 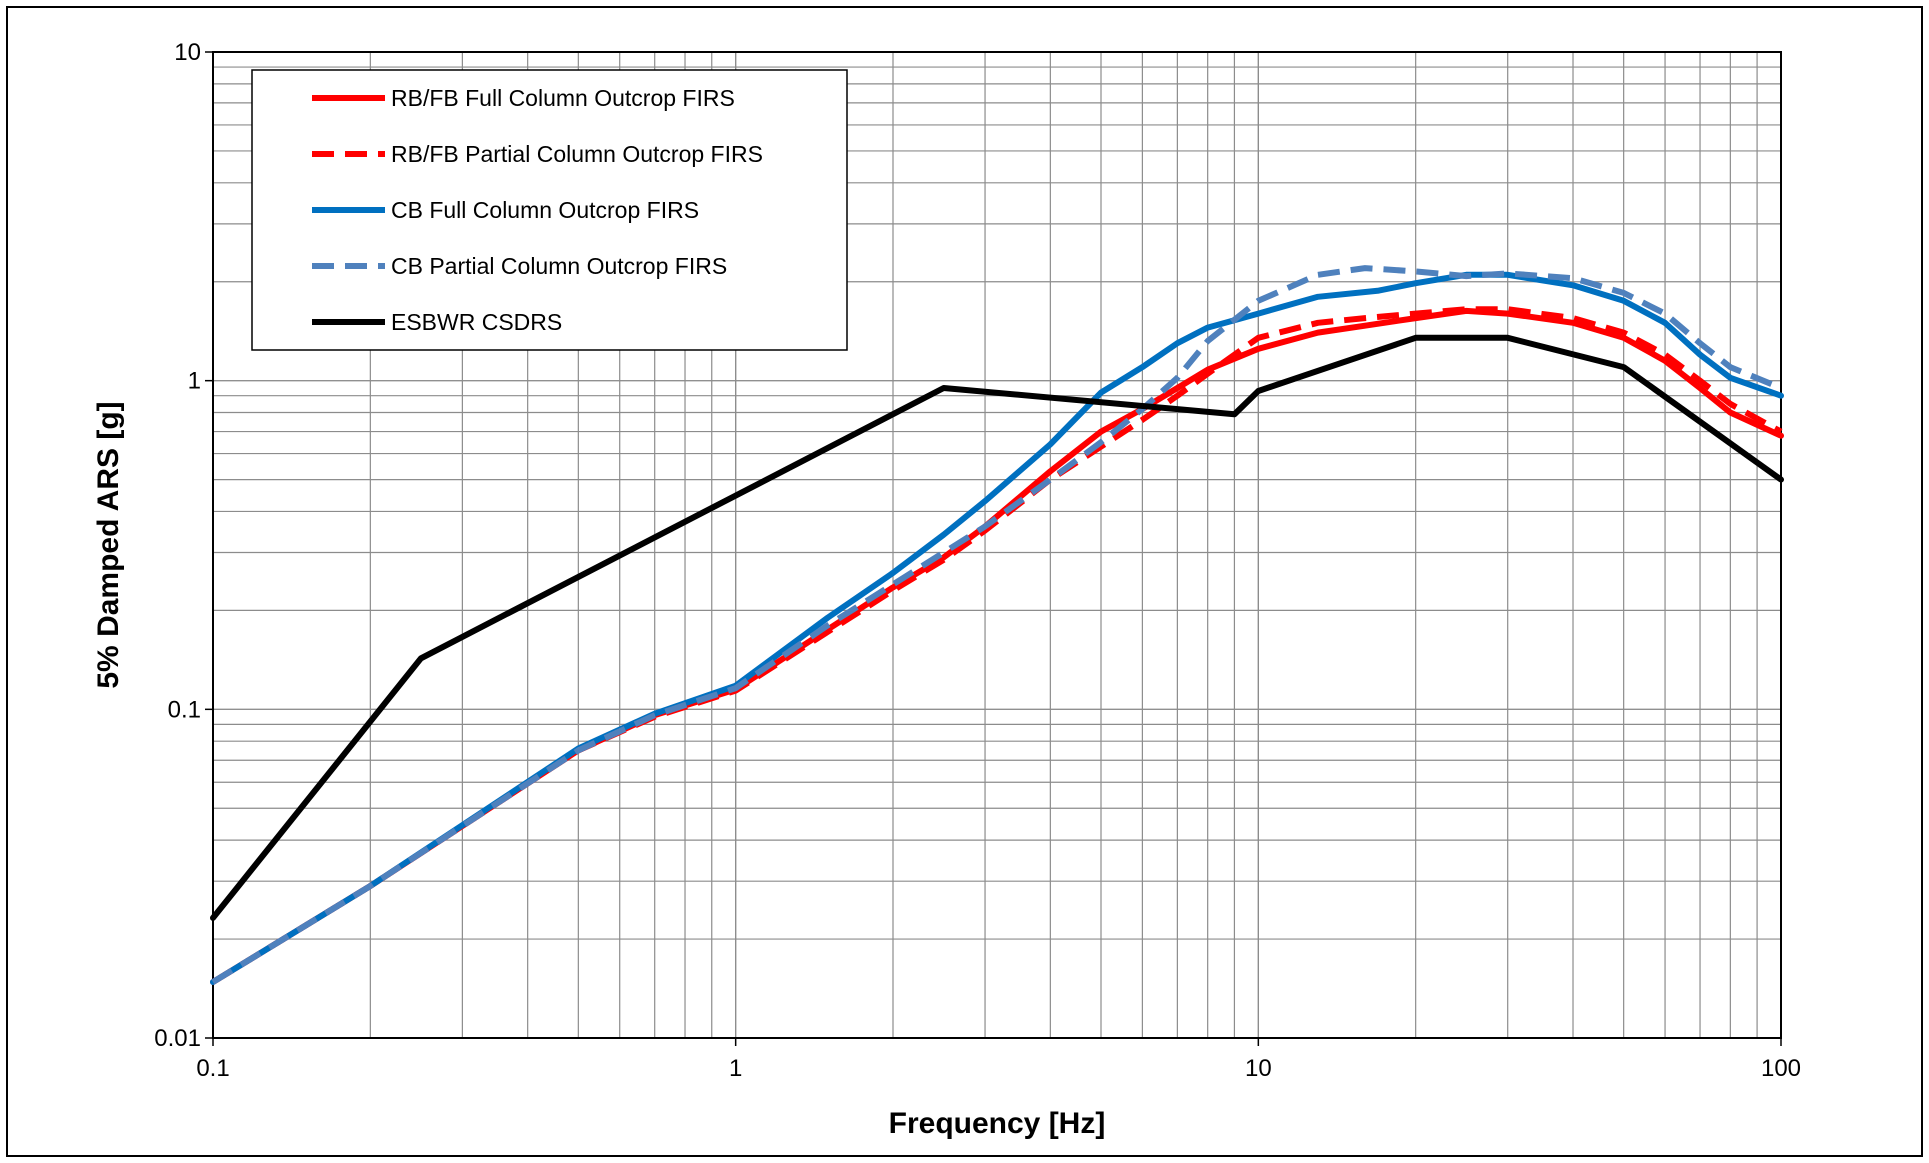 What do you see at coordinates (735, 1068) in the screenshot?
I see `x-tick-label: 1` at bounding box center [735, 1068].